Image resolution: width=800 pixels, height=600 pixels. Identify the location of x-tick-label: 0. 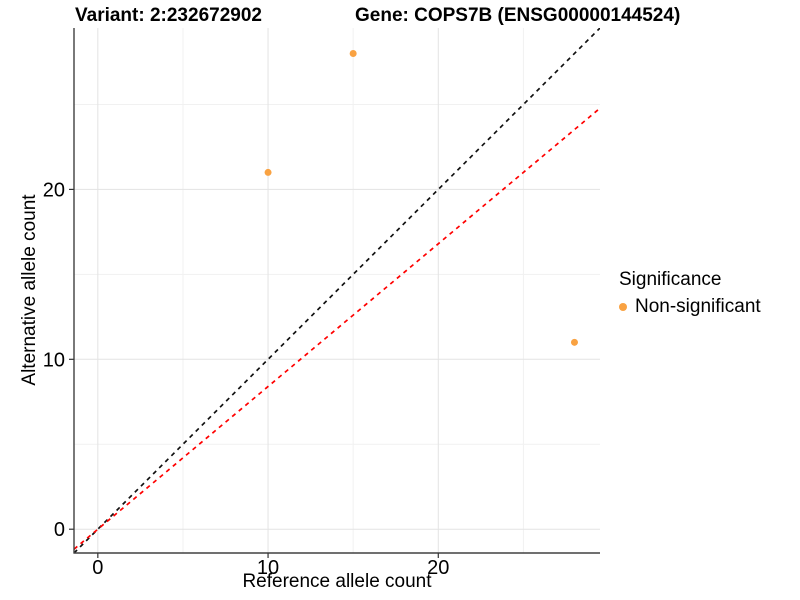
(97, 568).